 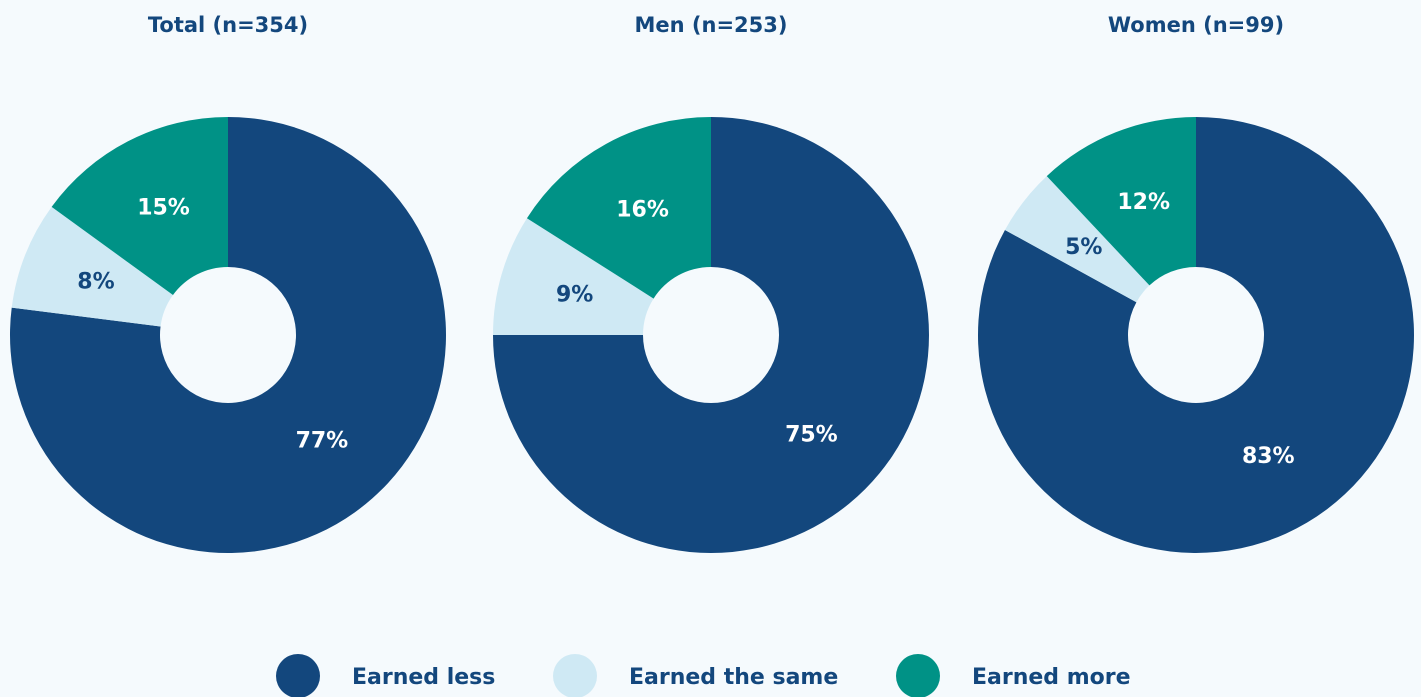 I want to click on slice-label: 9%, so click(x=574, y=294).